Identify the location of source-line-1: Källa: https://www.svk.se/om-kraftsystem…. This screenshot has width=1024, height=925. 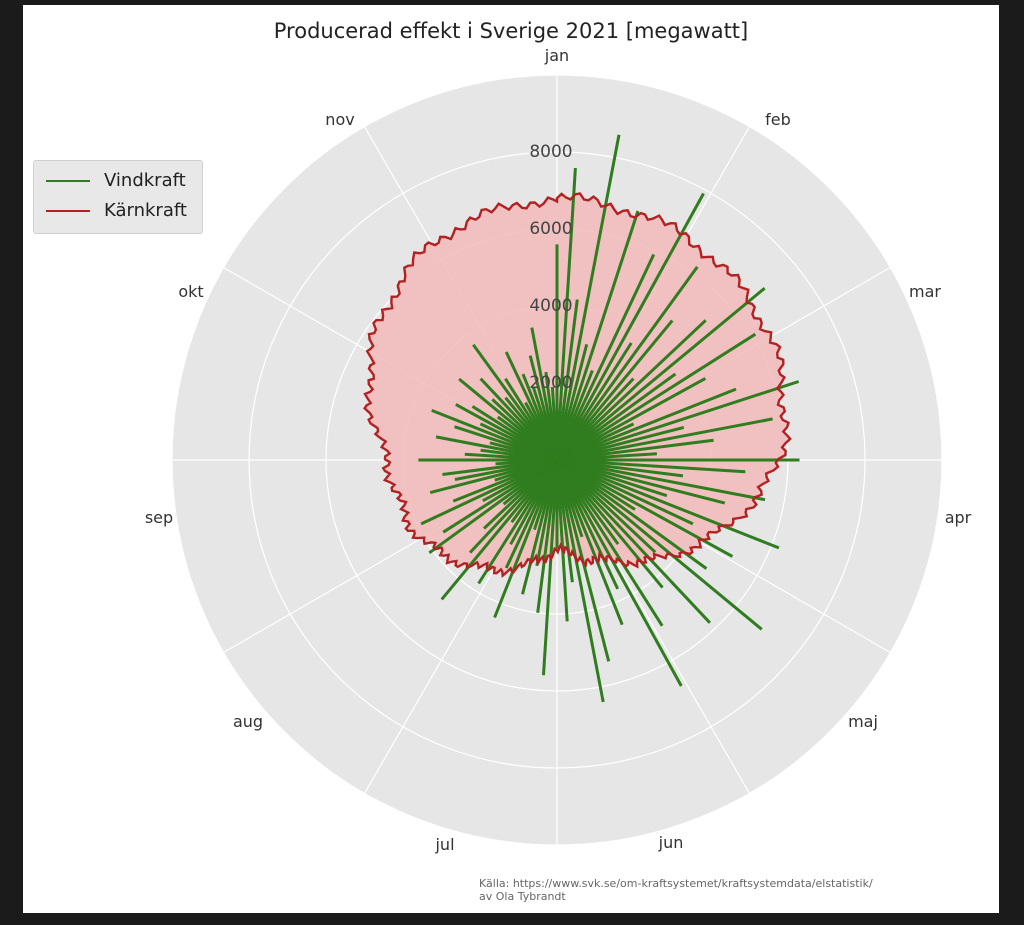
(676, 883).